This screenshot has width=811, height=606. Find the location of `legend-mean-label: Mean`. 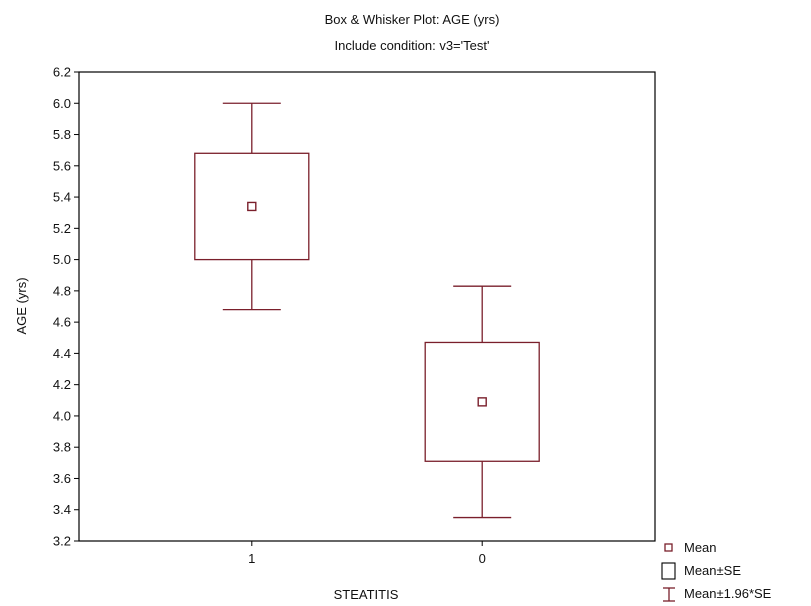

legend-mean-label: Mean is located at coordinates (700, 547).